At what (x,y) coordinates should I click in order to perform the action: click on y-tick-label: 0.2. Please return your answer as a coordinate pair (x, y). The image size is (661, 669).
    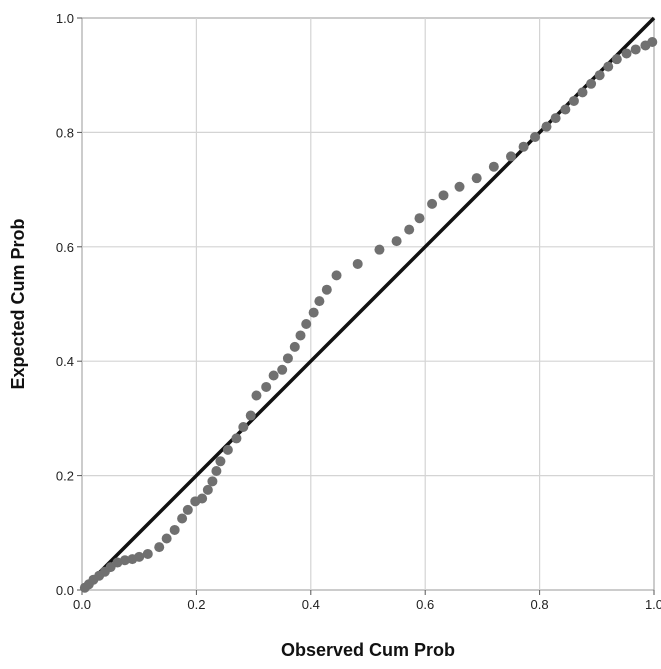
    Looking at the image, I should click on (65, 476).